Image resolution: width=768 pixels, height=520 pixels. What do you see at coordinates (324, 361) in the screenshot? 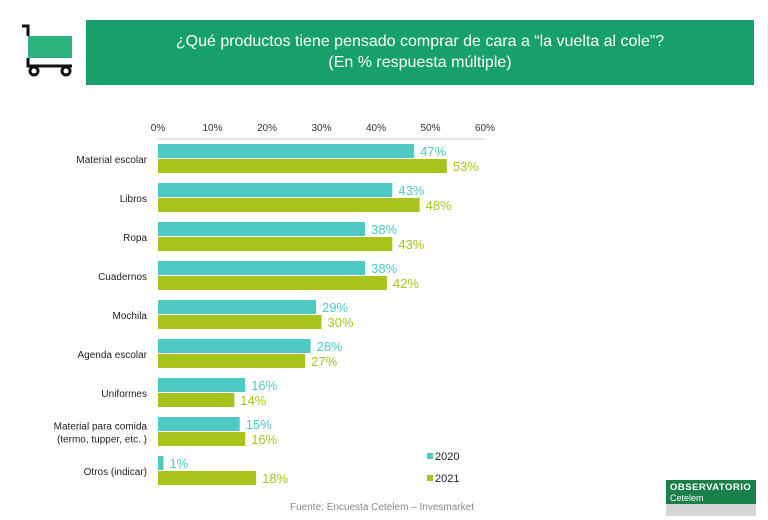
I see `data-label: 27%` at bounding box center [324, 361].